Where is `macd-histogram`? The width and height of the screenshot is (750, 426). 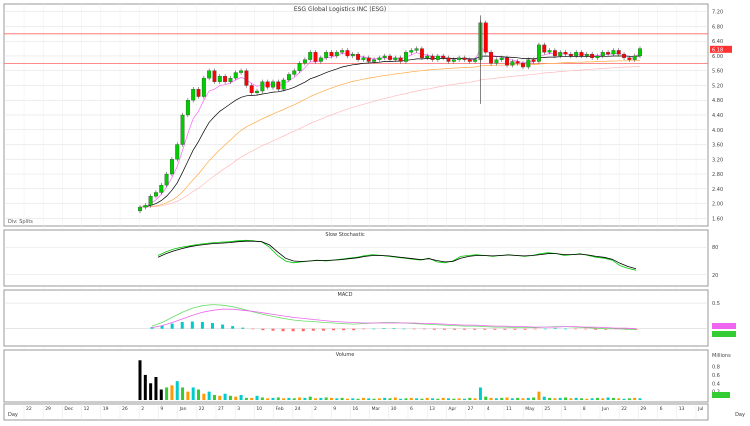 macd-histogram is located at coordinates (394, 326).